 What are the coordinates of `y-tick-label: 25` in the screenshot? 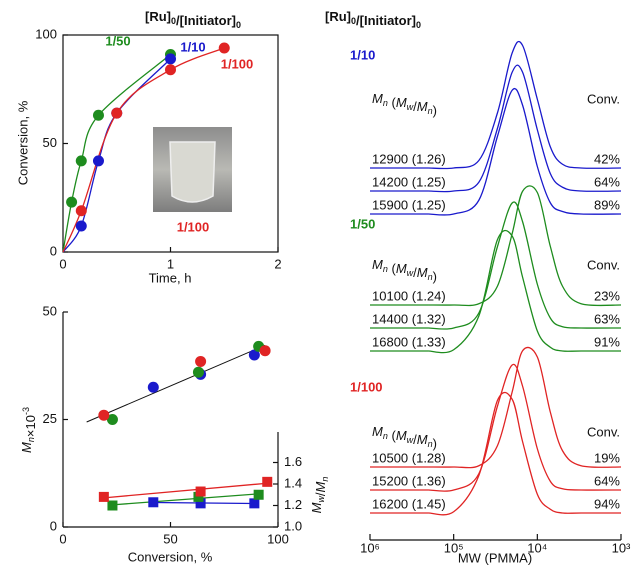 It's located at (50, 418).